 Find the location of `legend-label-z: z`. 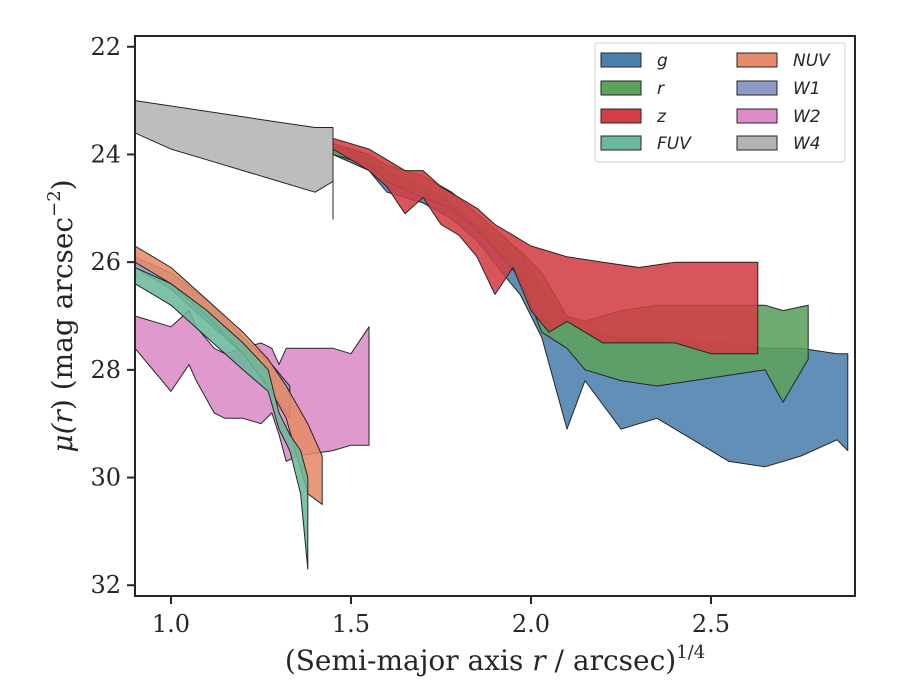

legend-label-z: z is located at coordinates (661, 117).